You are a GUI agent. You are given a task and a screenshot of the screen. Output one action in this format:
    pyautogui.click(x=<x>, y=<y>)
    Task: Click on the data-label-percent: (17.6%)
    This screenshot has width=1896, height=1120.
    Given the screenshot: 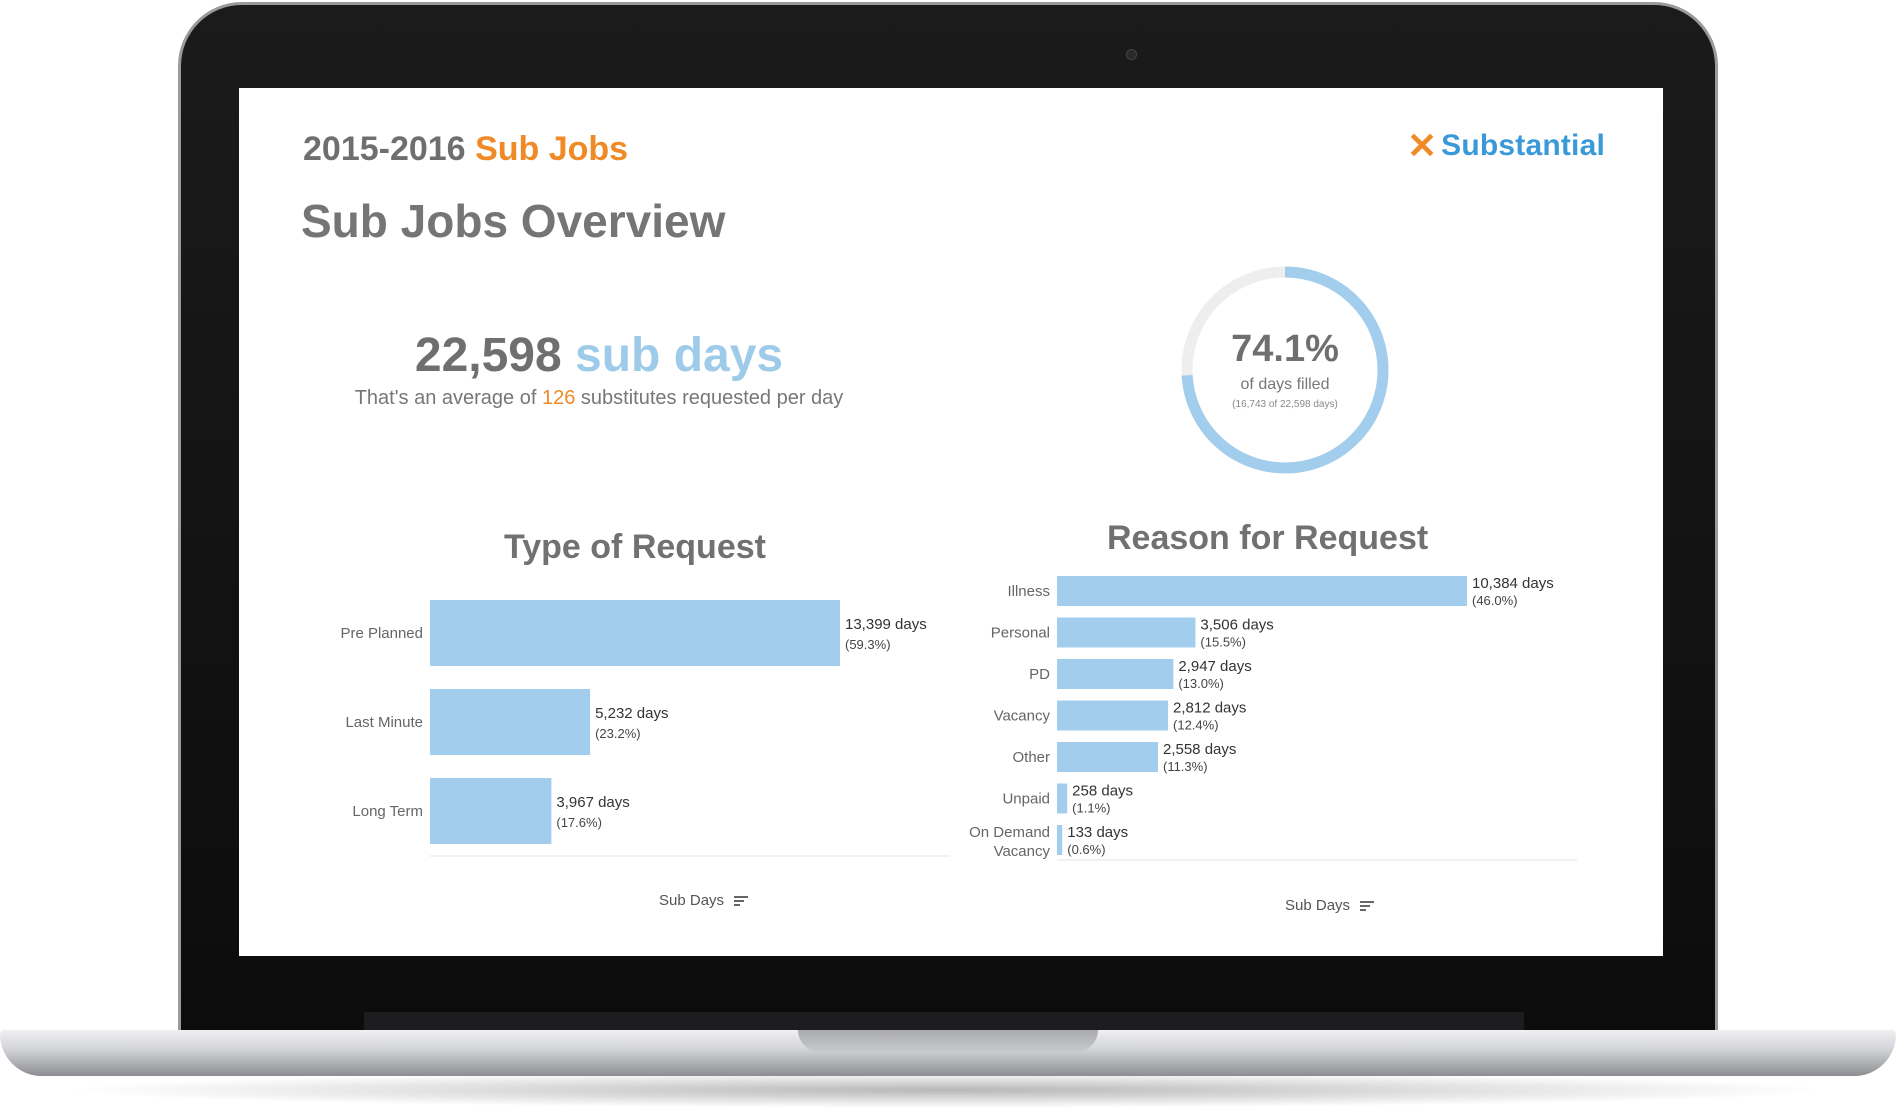 What is the action you would take?
    pyautogui.click(x=579, y=822)
    